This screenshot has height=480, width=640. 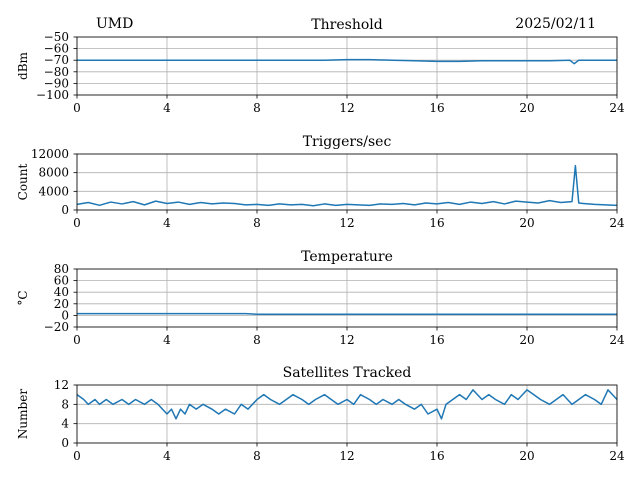 What do you see at coordinates (167, 223) in the screenshot?
I see `triggers-xtick-label-1: 4` at bounding box center [167, 223].